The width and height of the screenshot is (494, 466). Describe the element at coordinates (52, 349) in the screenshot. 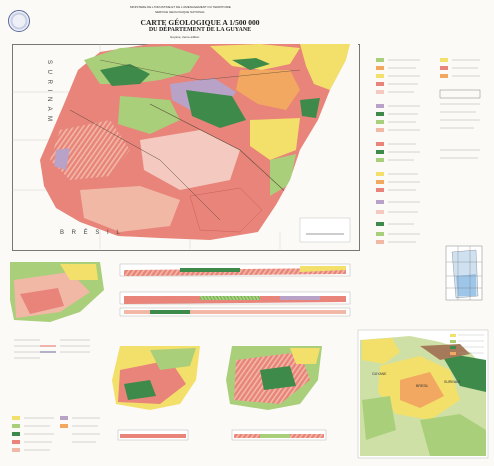

I see `mid-left-legend` at that location.